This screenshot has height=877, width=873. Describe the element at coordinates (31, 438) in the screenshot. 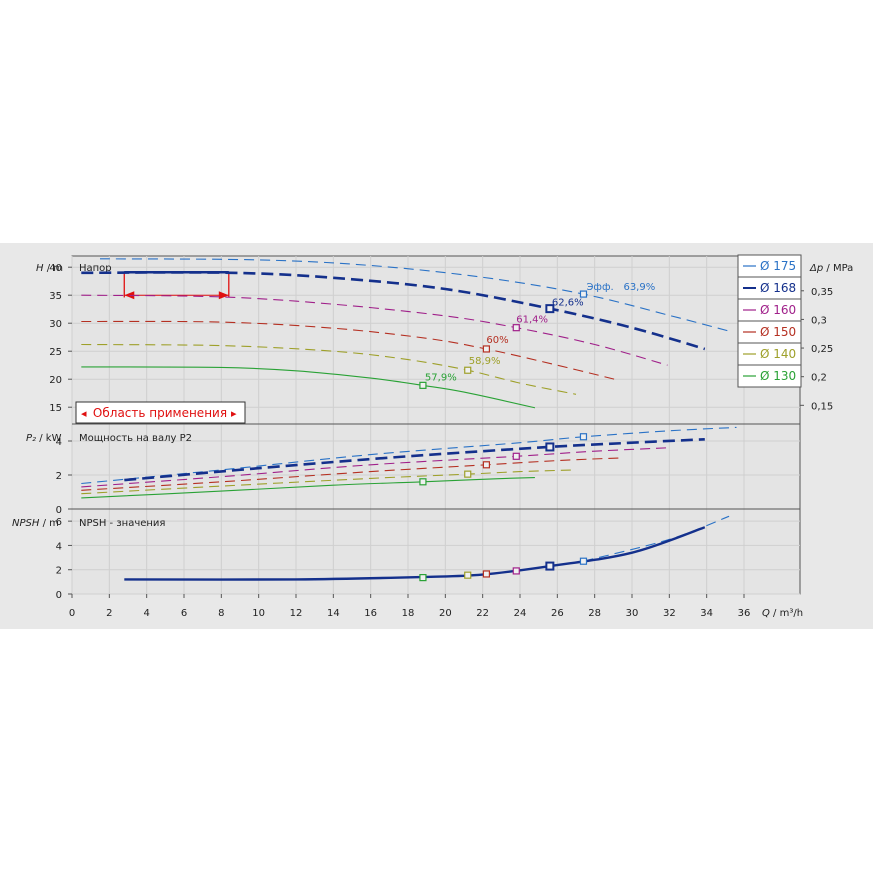

I see `power-y-axis-name: P₂` at that location.